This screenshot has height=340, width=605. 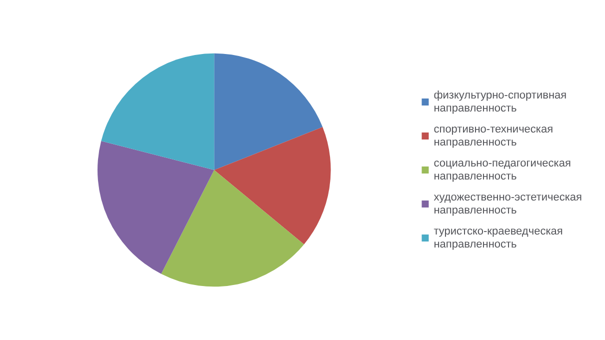 What do you see at coordinates (498, 238) in the screenshot?
I see `legend-label: туристско-краеведческая направленность` at bounding box center [498, 238].